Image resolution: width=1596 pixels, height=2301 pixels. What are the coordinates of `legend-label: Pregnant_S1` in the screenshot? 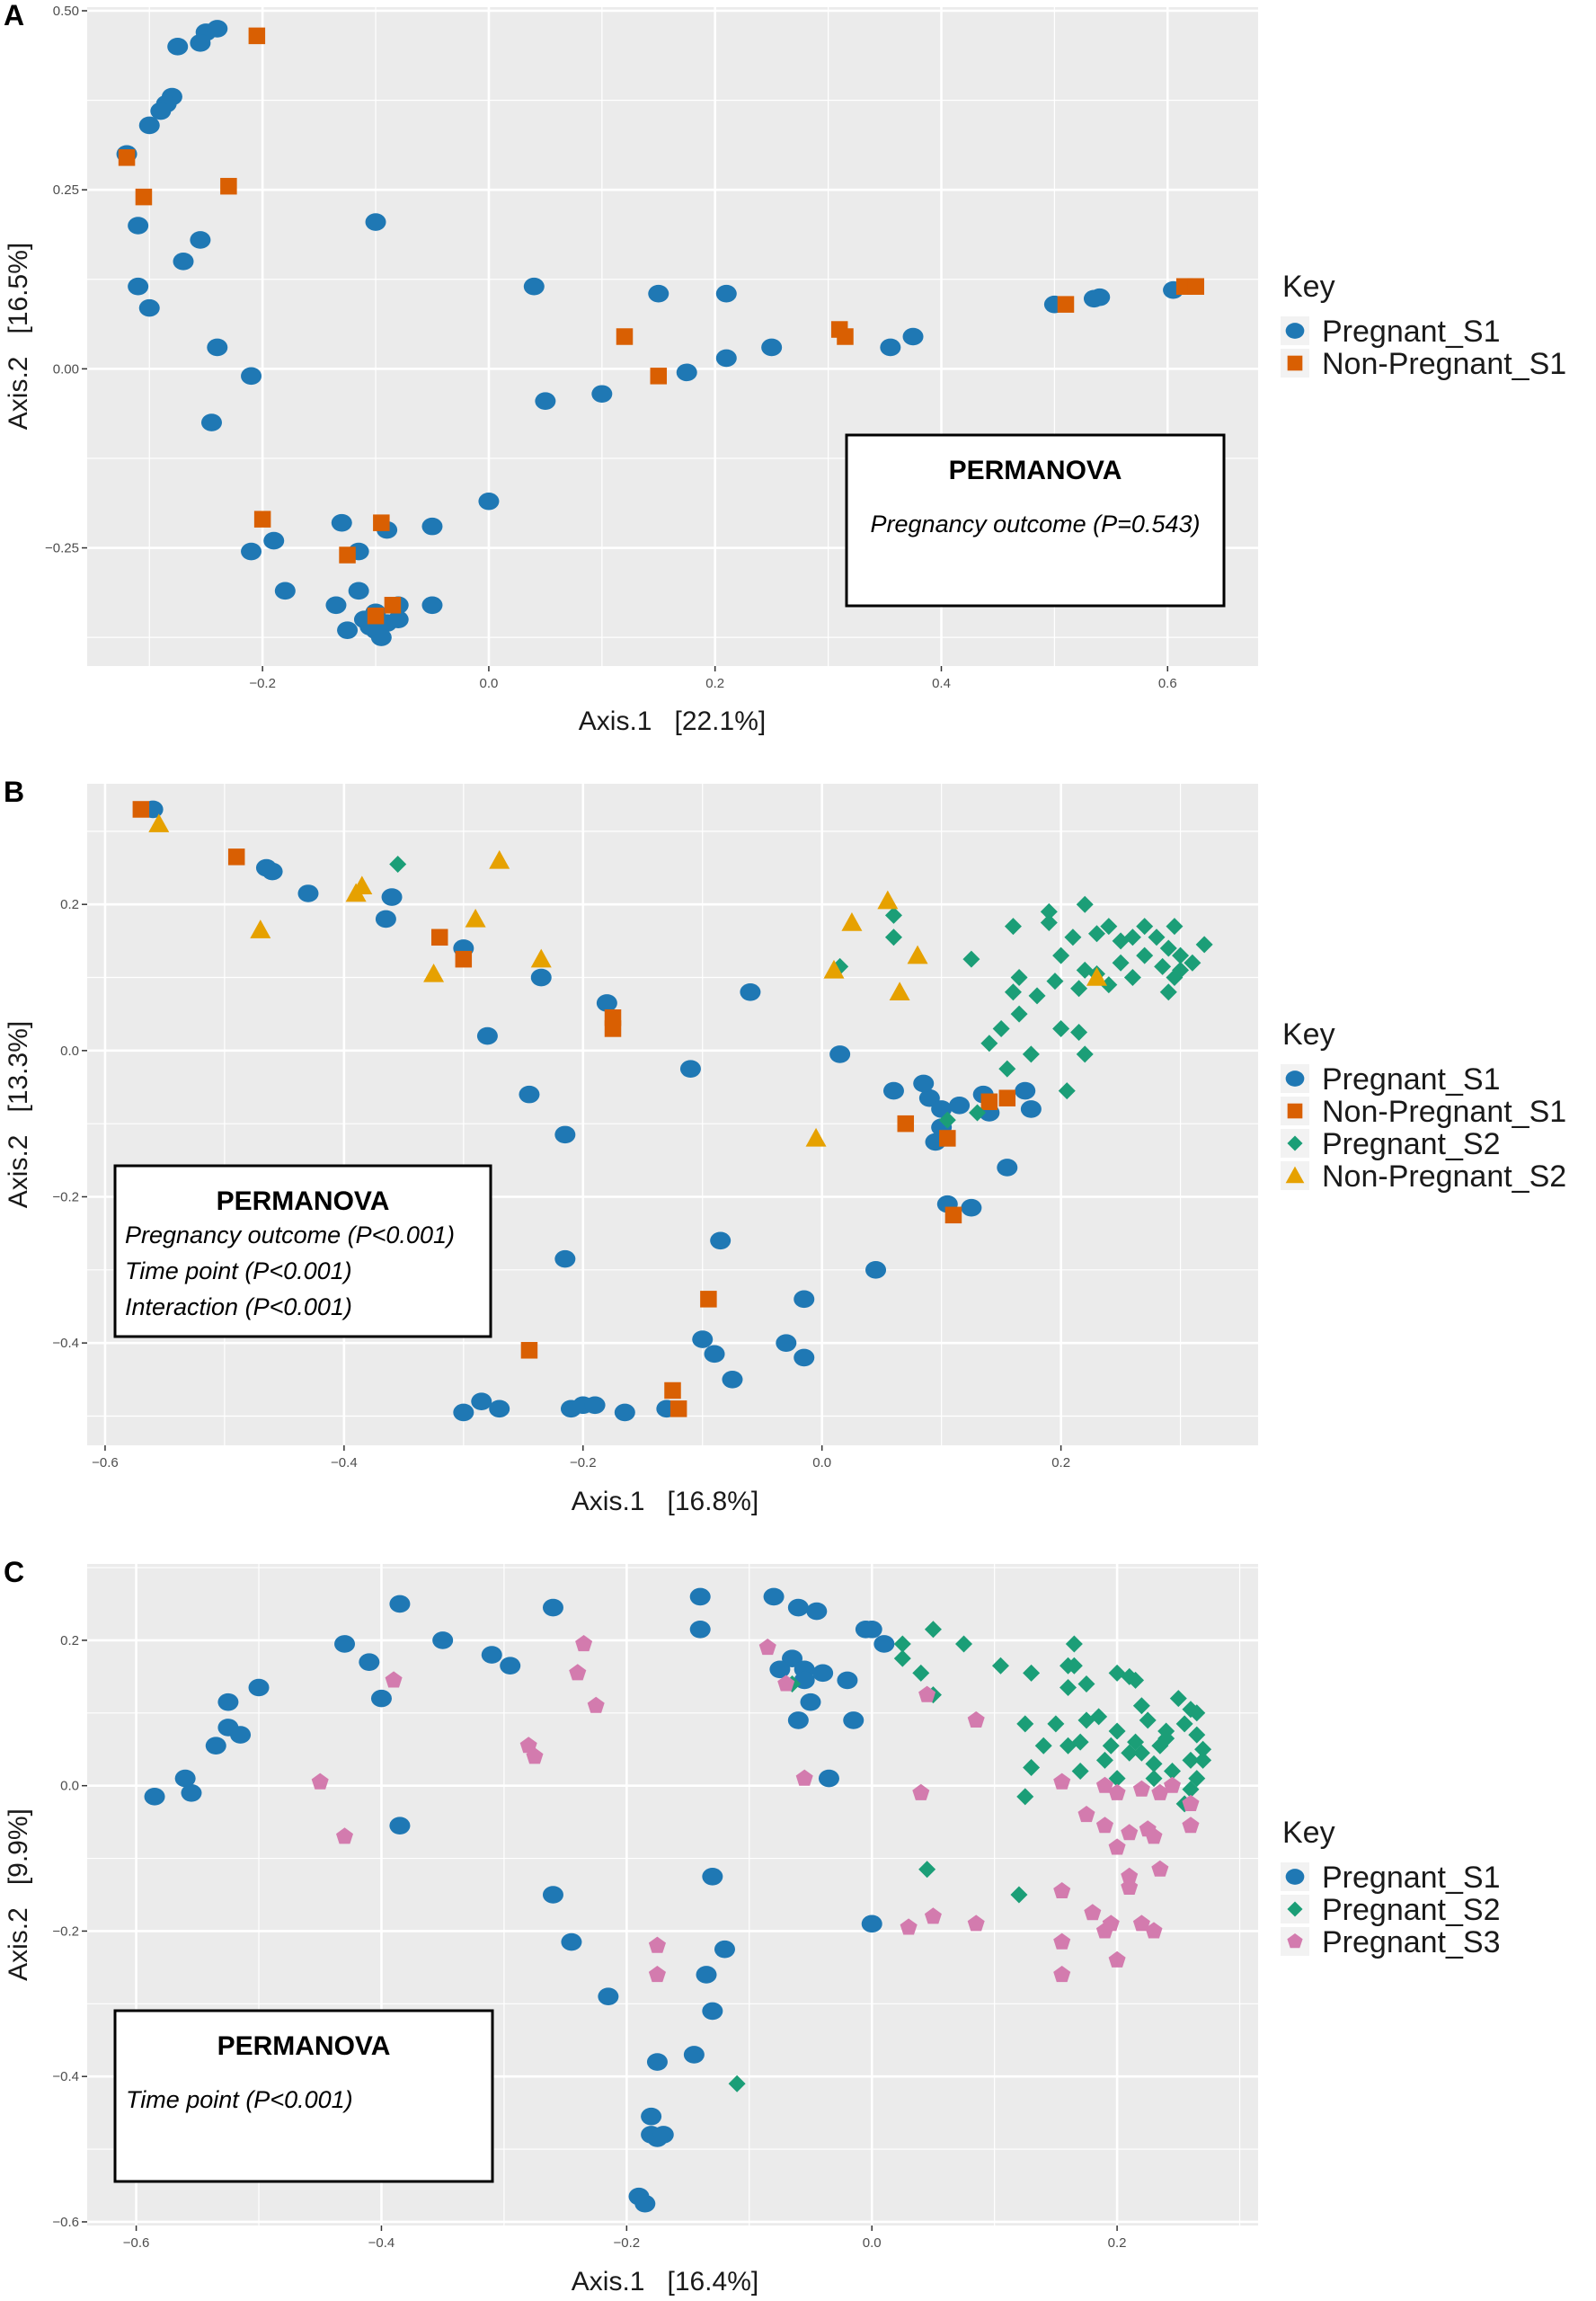 It's located at (1411, 1079).